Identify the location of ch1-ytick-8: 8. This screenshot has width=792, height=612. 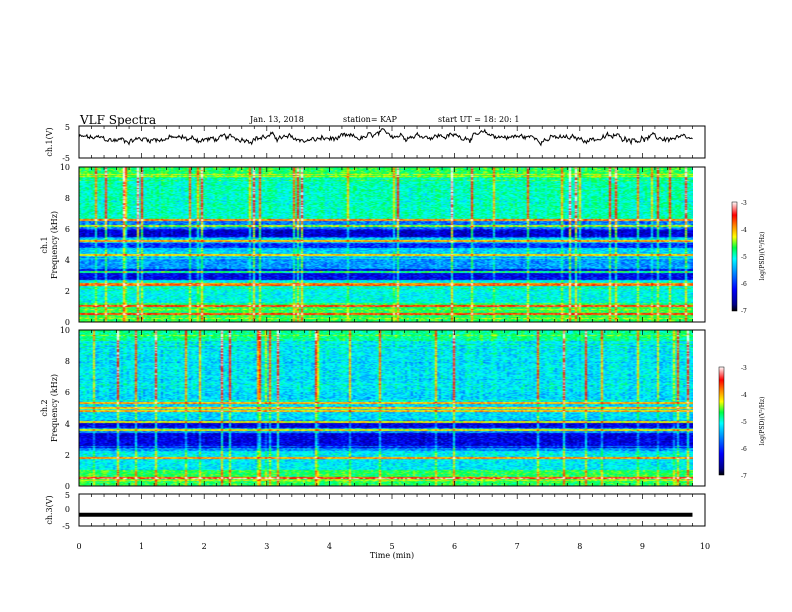
(67, 198).